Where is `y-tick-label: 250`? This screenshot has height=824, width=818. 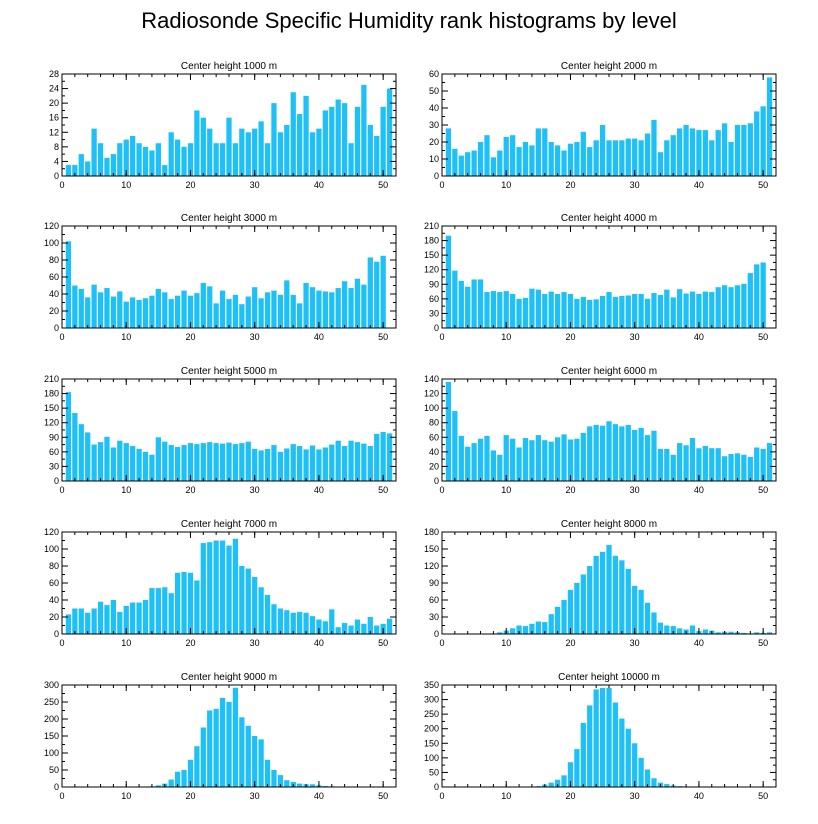 y-tick-label: 250 is located at coordinates (431, 714).